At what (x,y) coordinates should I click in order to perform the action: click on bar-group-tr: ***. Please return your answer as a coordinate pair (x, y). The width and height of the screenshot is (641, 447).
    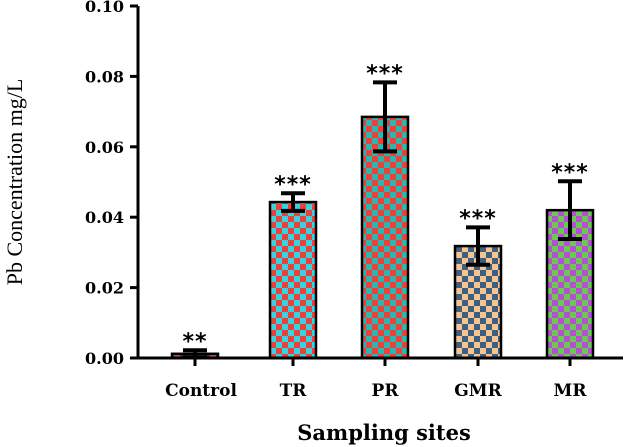
    Looking at the image, I should click on (293, 266).